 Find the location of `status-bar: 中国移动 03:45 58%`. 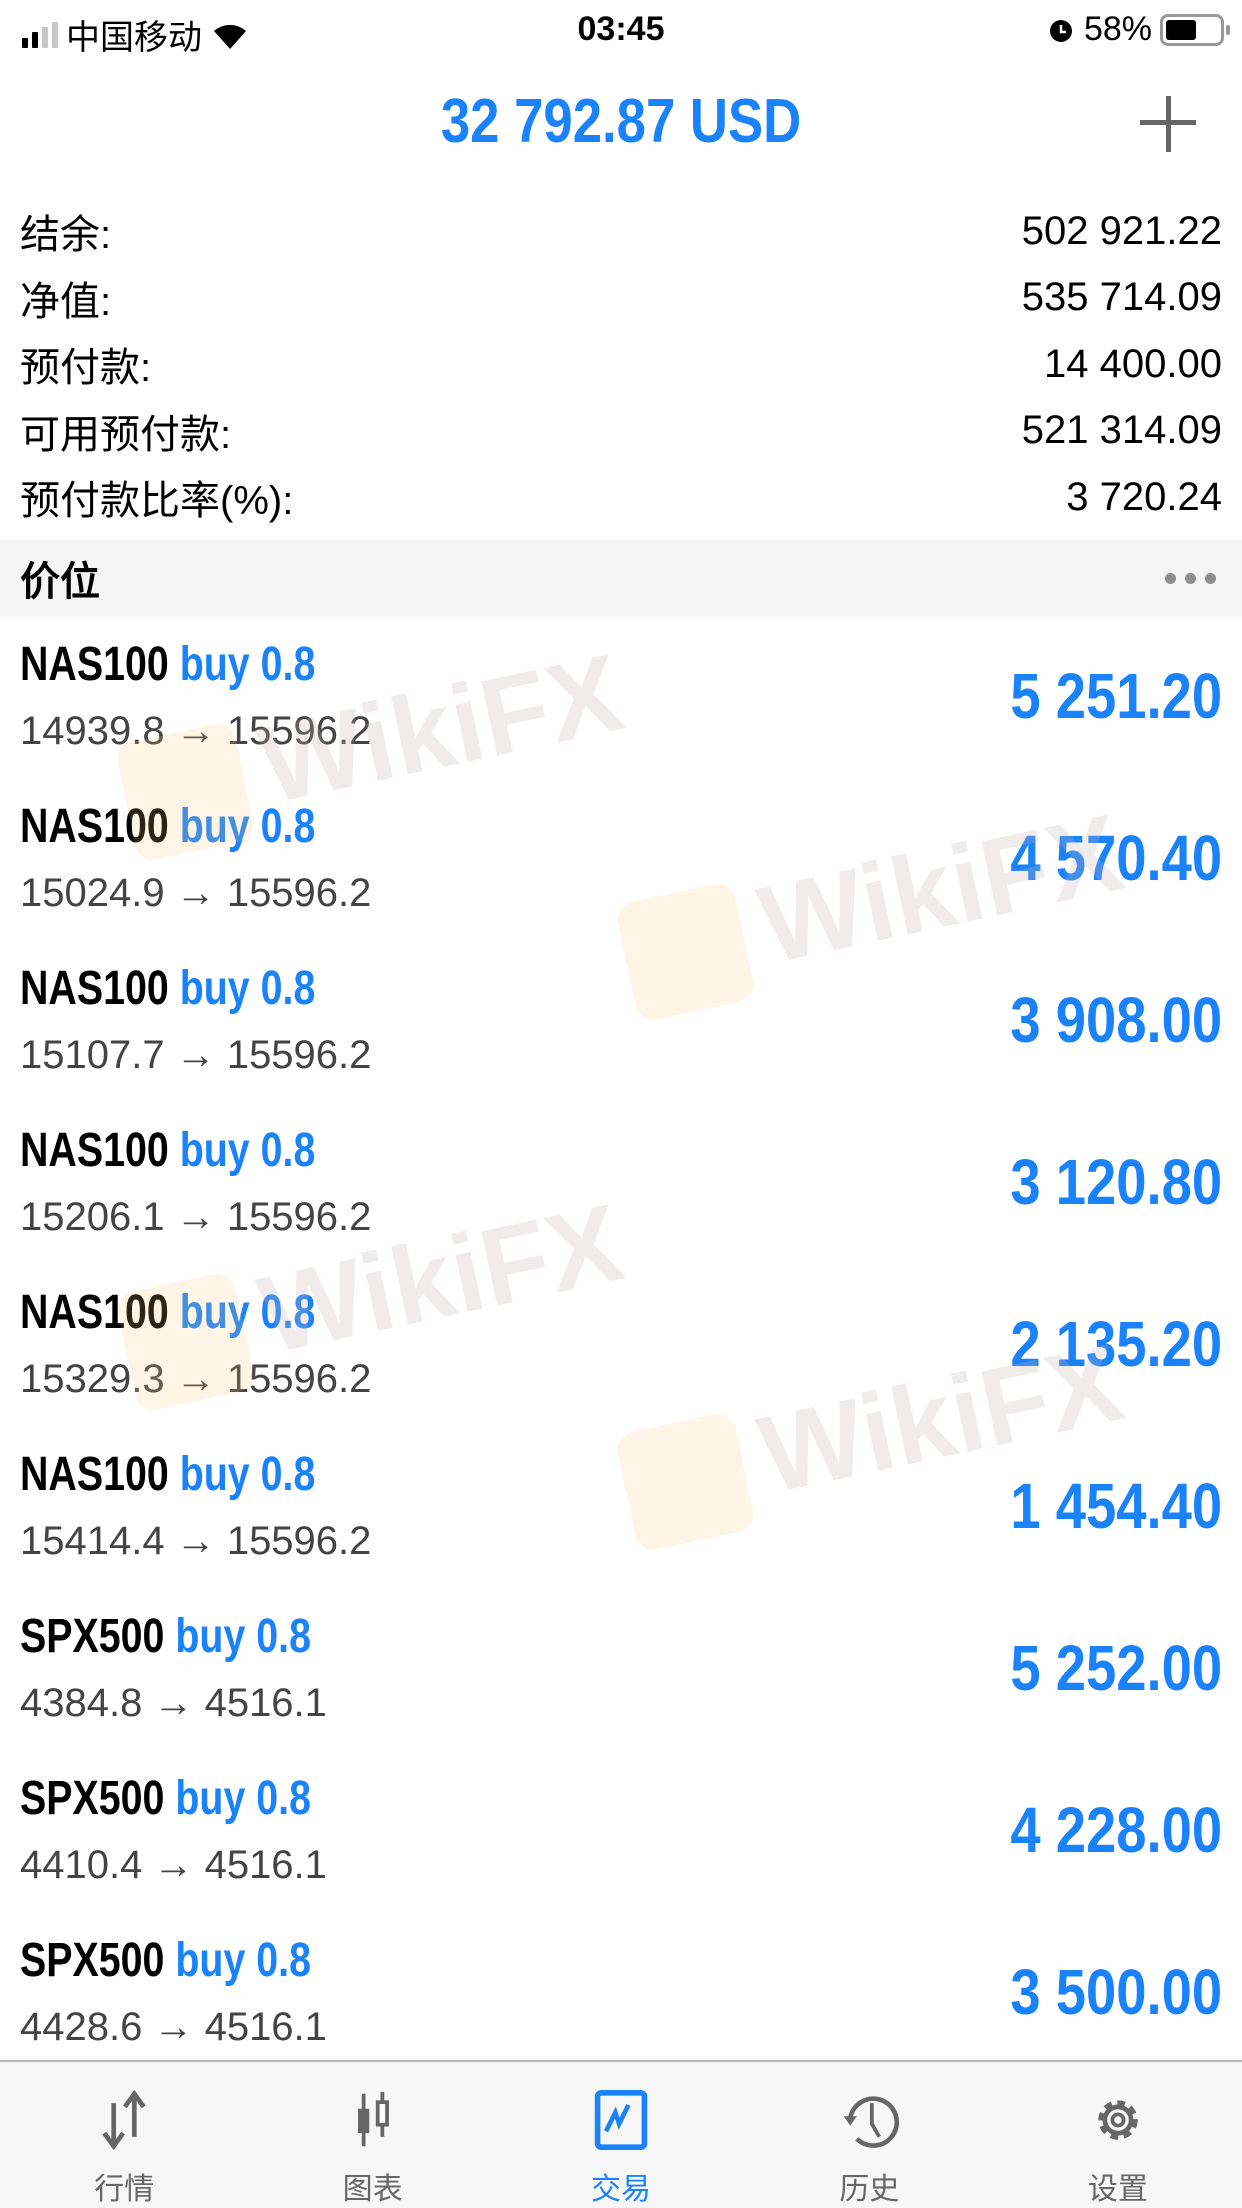

status-bar: 中国移动 03:45 58% is located at coordinates (621, 31).